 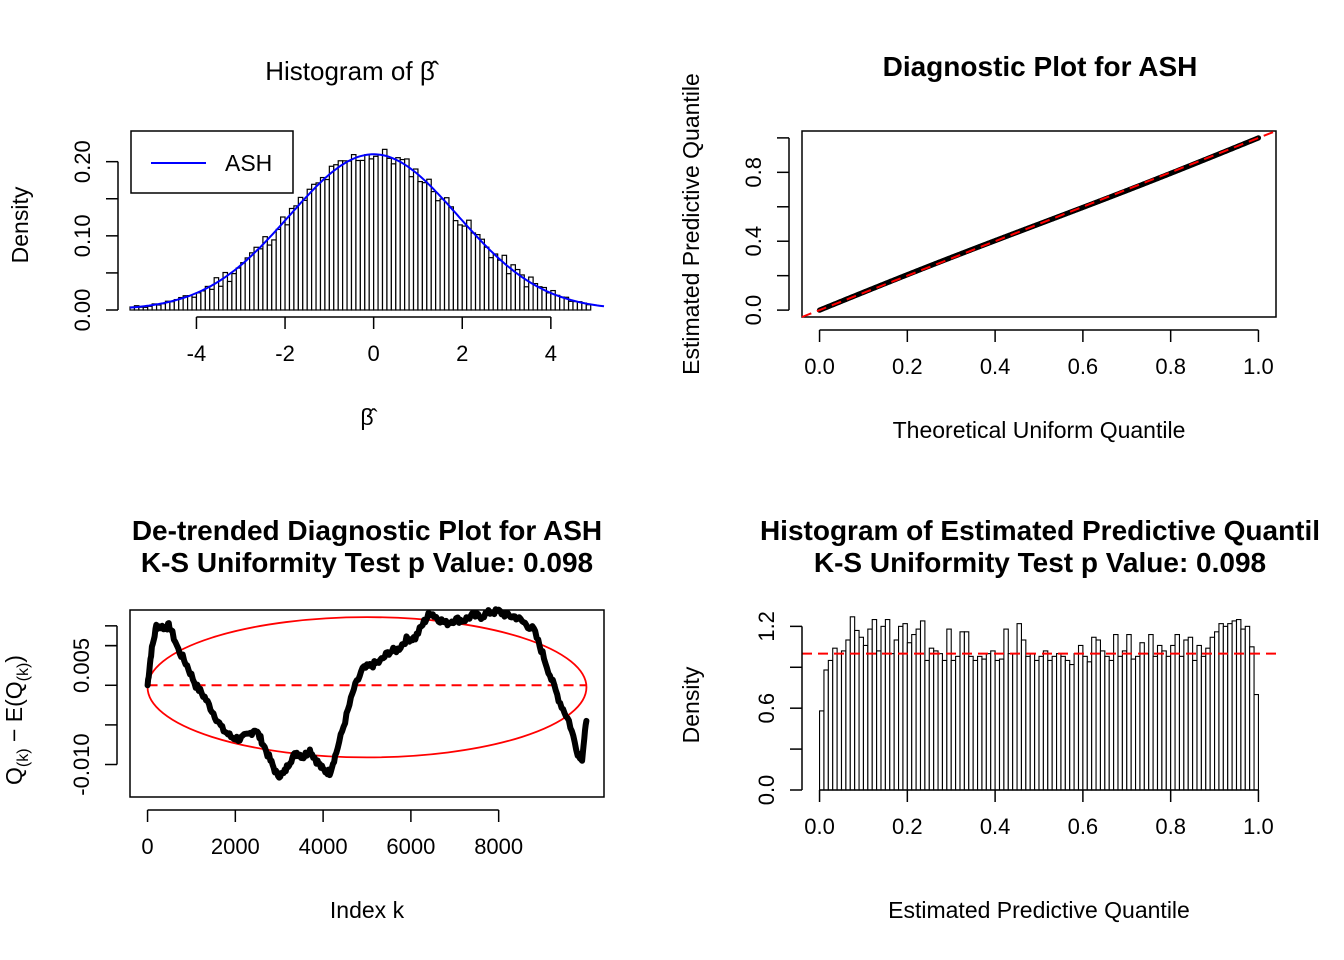 What do you see at coordinates (1170, 826) in the screenshot?
I see `p4-x-tick-label: 0.8` at bounding box center [1170, 826].